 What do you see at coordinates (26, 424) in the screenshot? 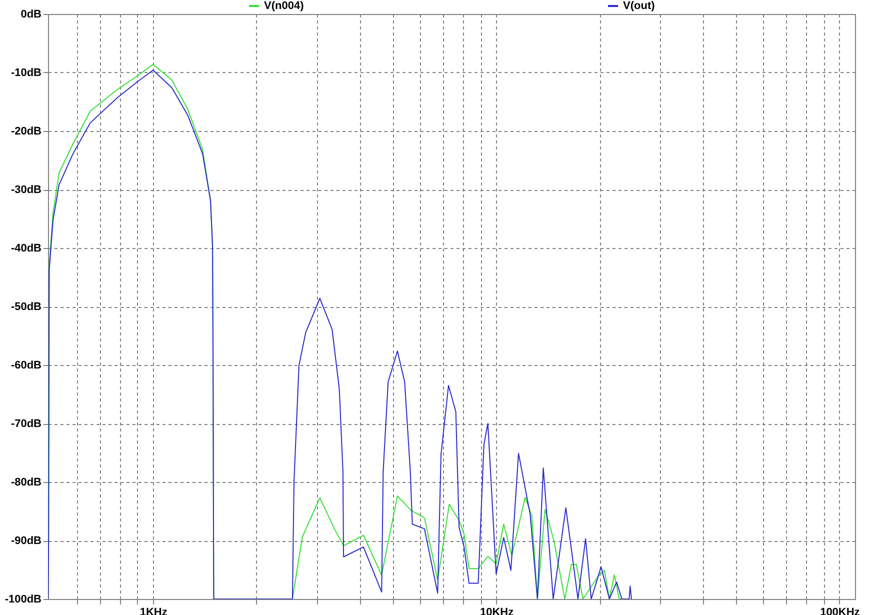
I see `y-tick-label: -70dB` at bounding box center [26, 424].